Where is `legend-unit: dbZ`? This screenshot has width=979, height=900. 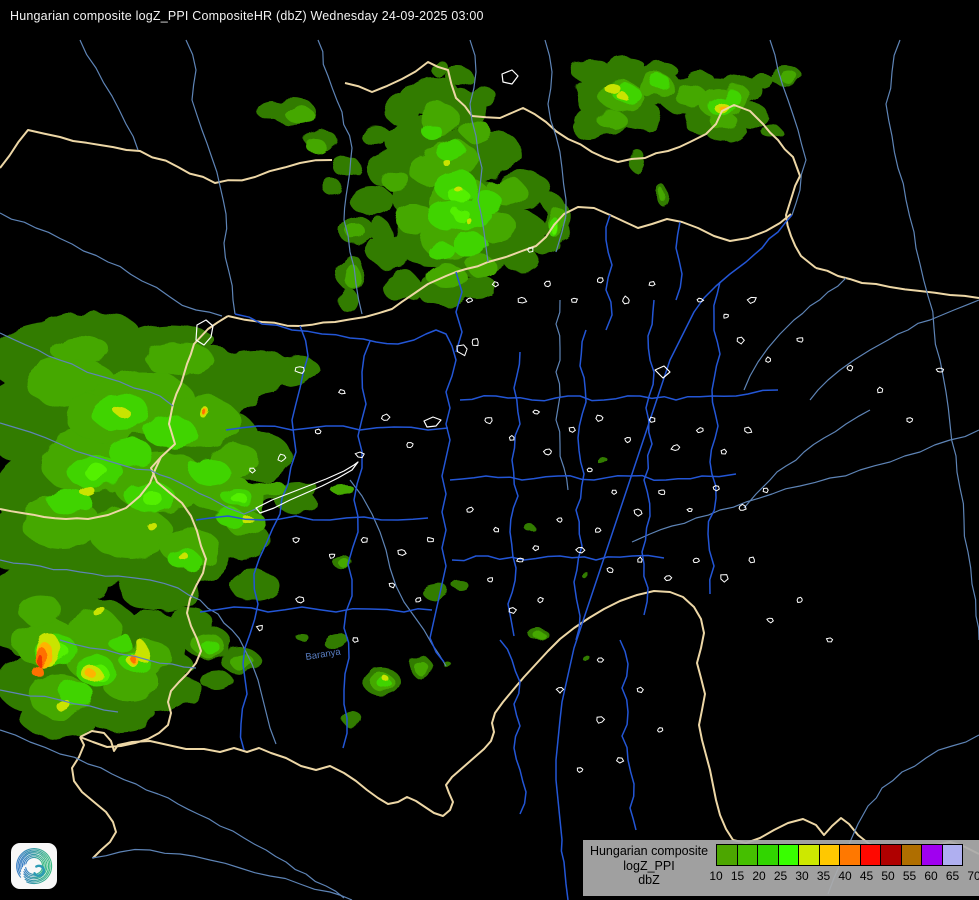
legend-unit: dbZ is located at coordinates (649, 880).